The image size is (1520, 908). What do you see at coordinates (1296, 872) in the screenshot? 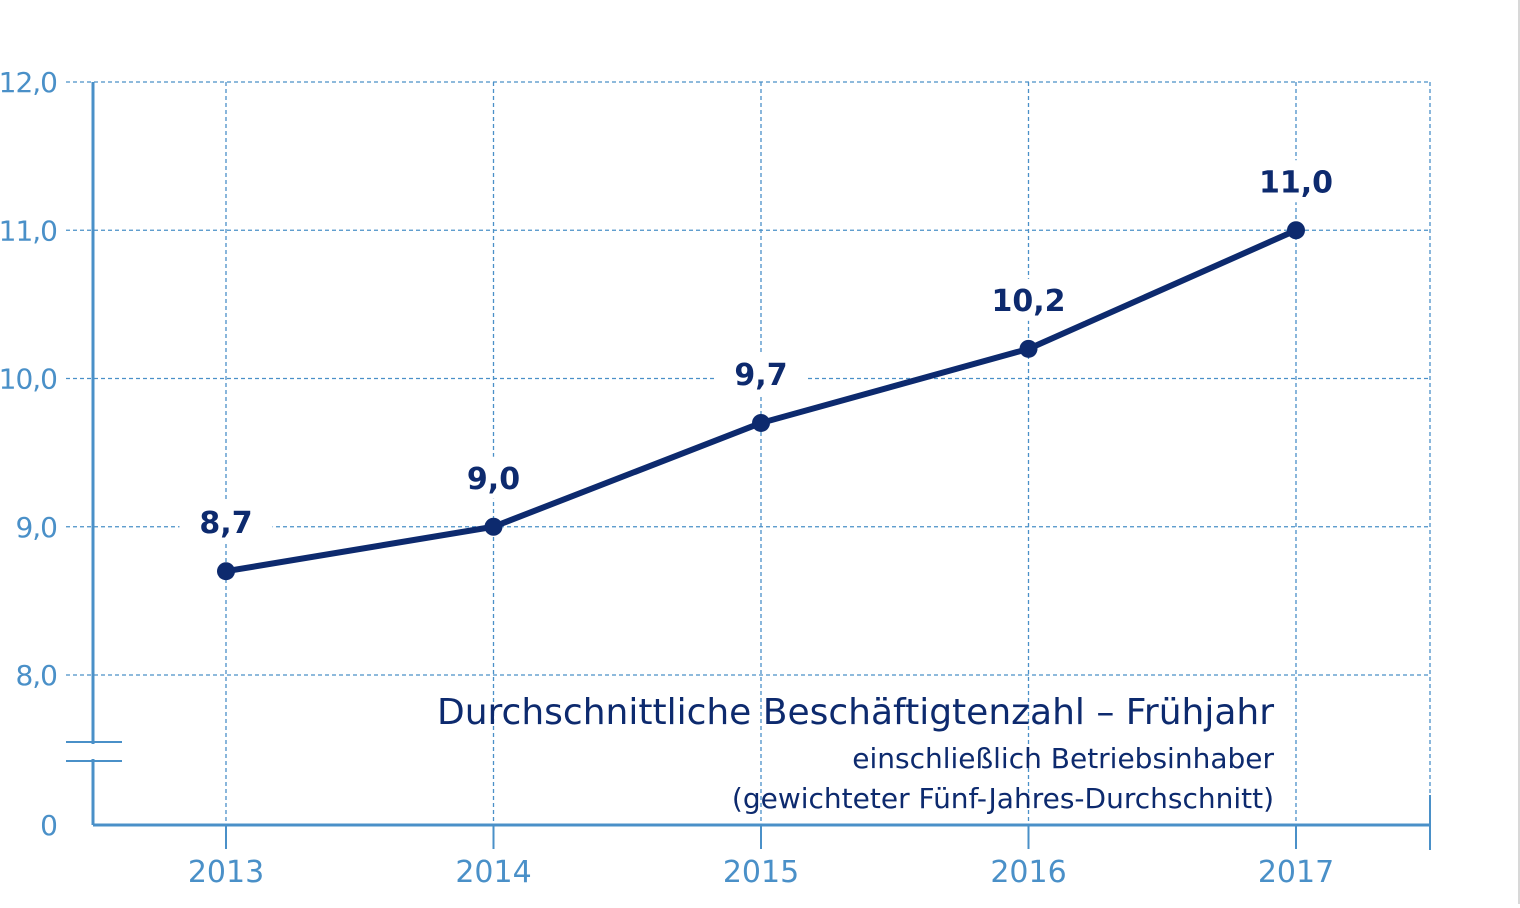
I see `x-tick-label: 2017` at bounding box center [1296, 872].